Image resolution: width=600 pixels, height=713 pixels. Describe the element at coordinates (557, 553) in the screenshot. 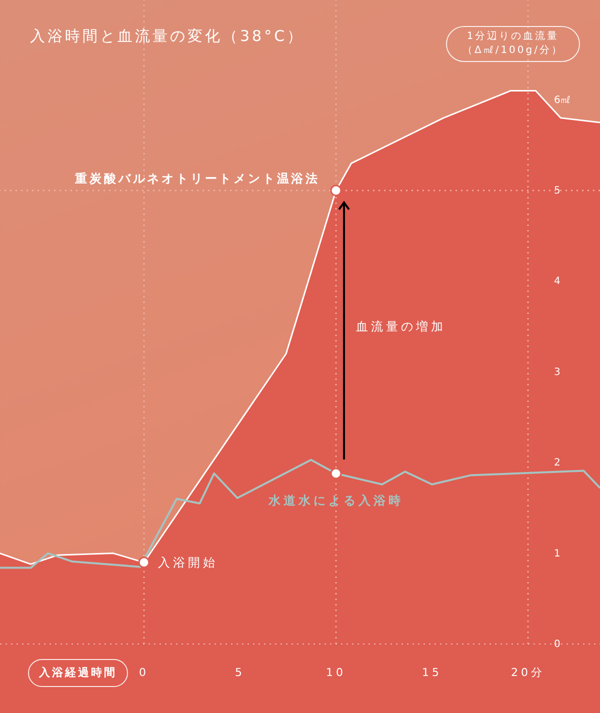

I see `y-tick-label: 1` at that location.